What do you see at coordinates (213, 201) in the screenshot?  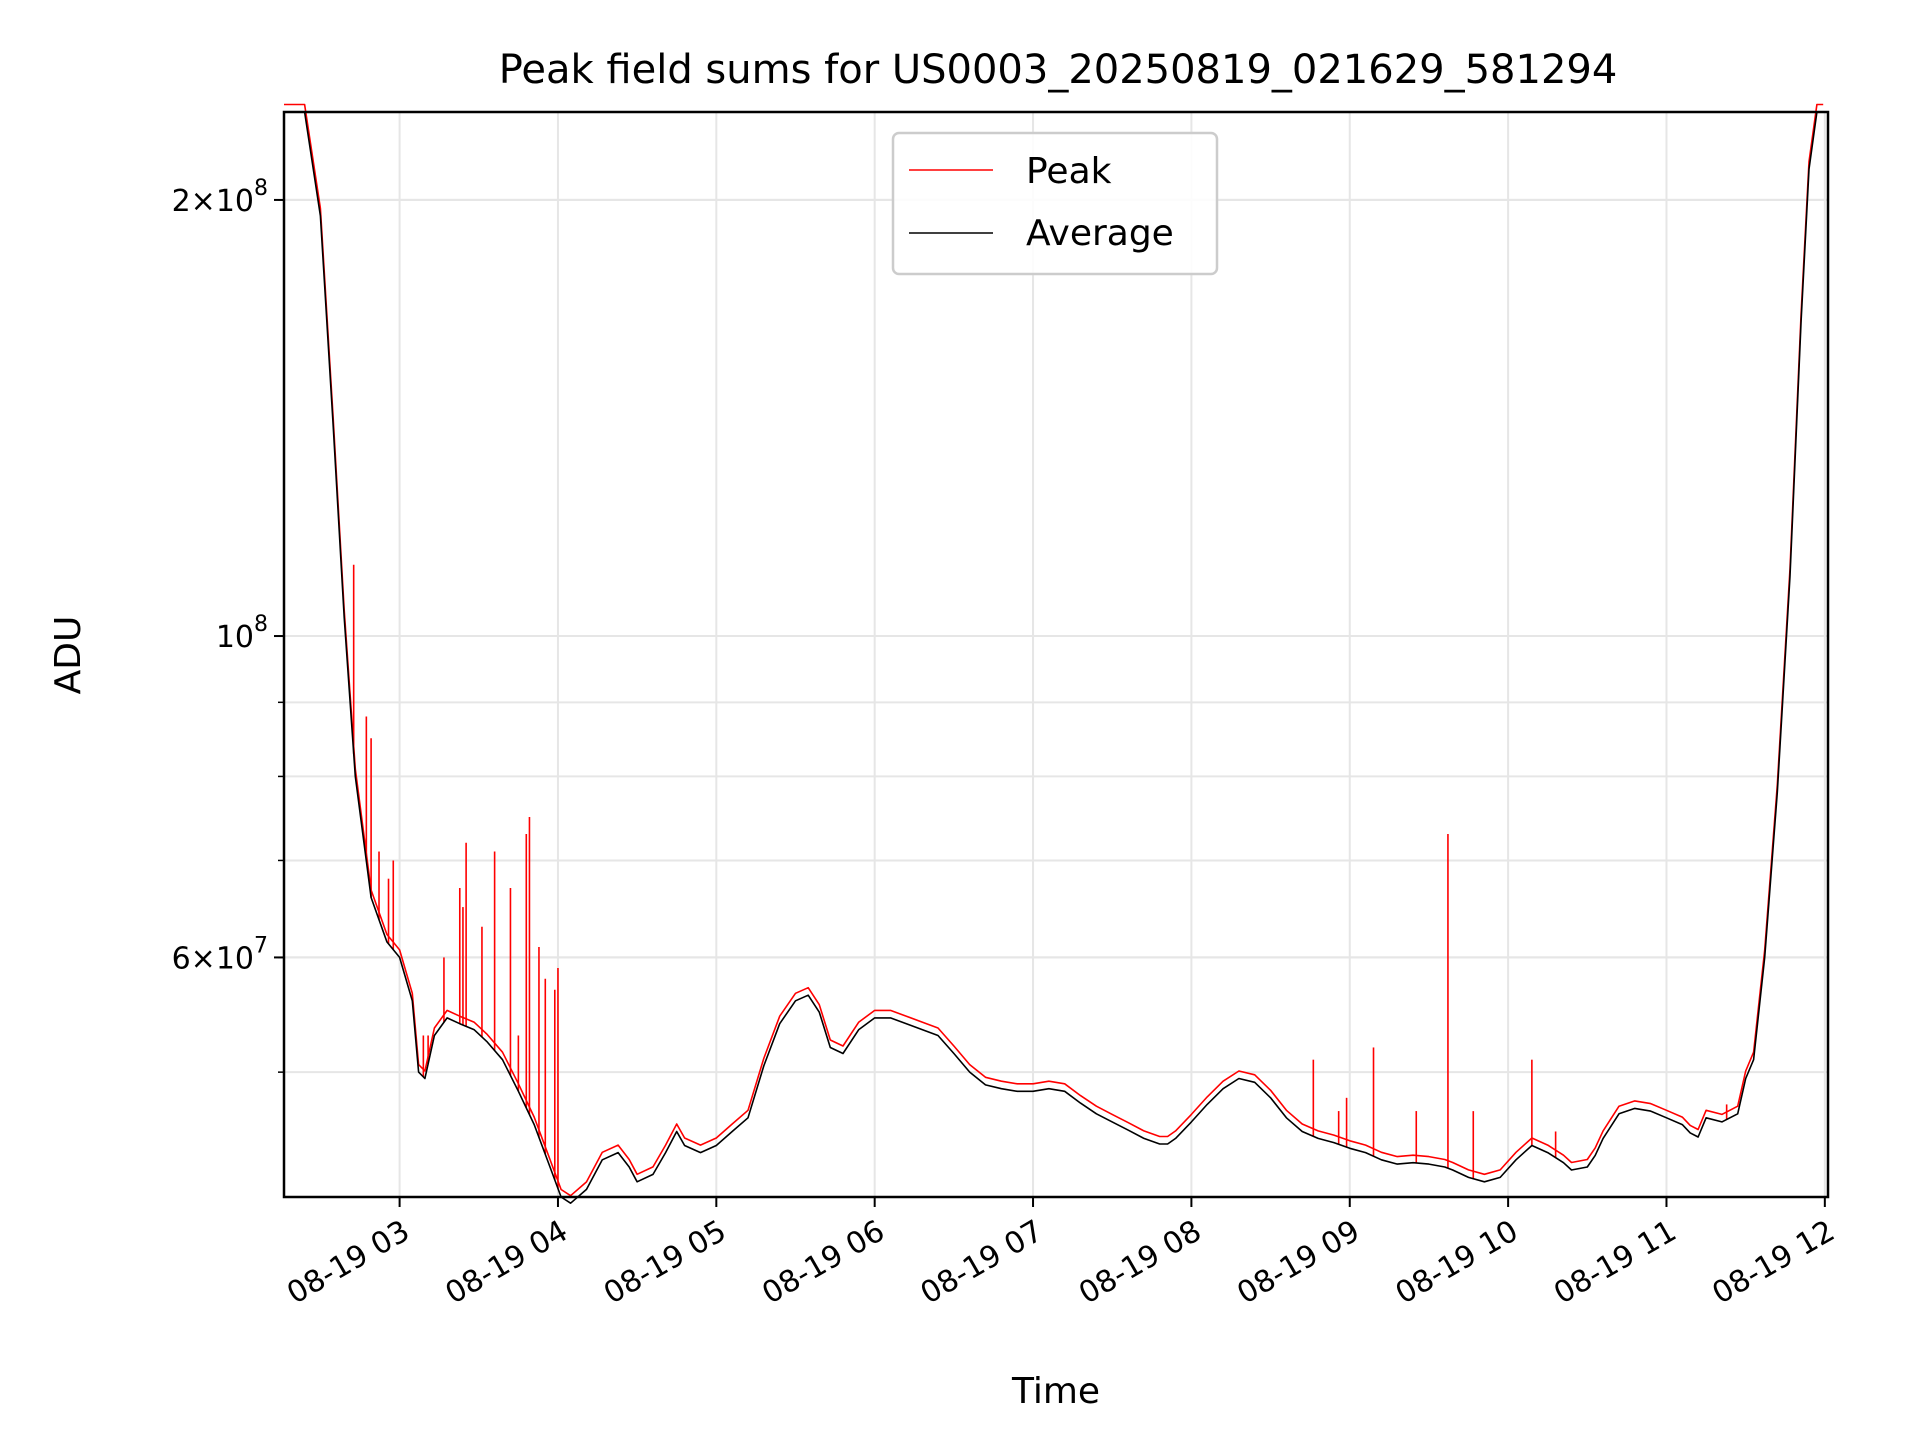 I see `y-tick-base: 2×10` at bounding box center [213, 201].